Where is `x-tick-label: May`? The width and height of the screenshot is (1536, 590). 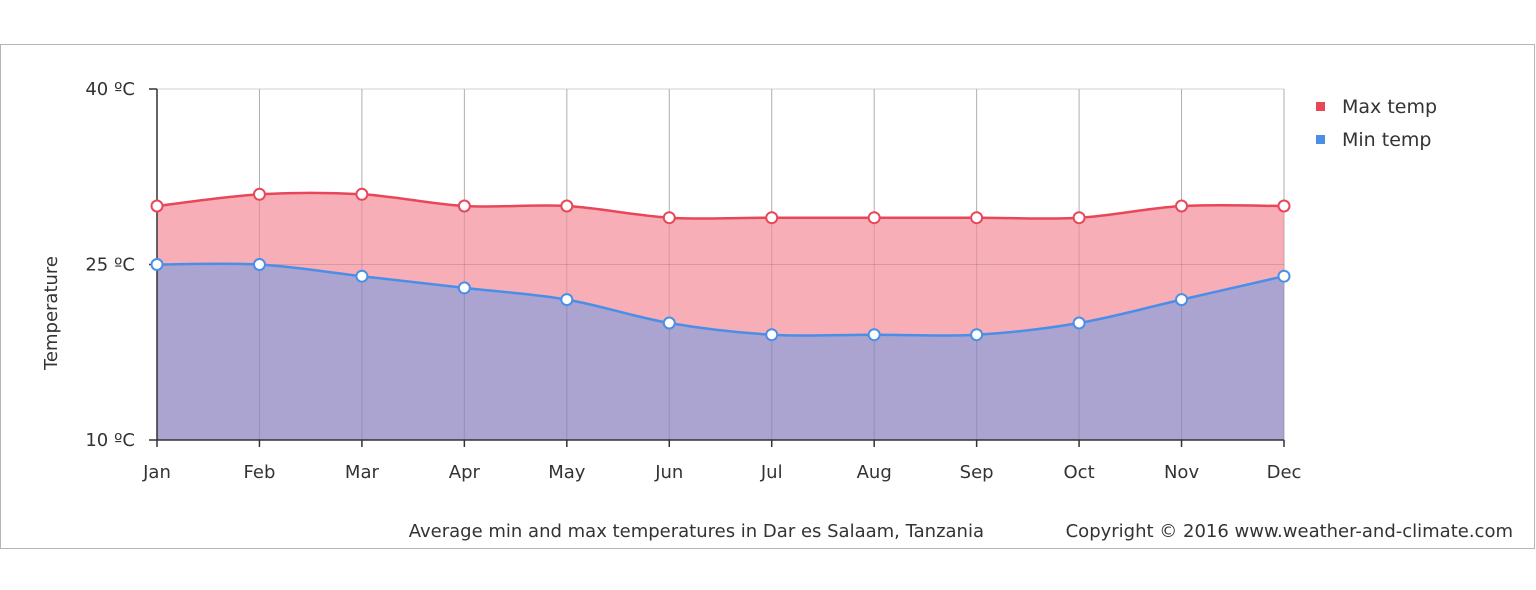 x-tick-label: May is located at coordinates (567, 472).